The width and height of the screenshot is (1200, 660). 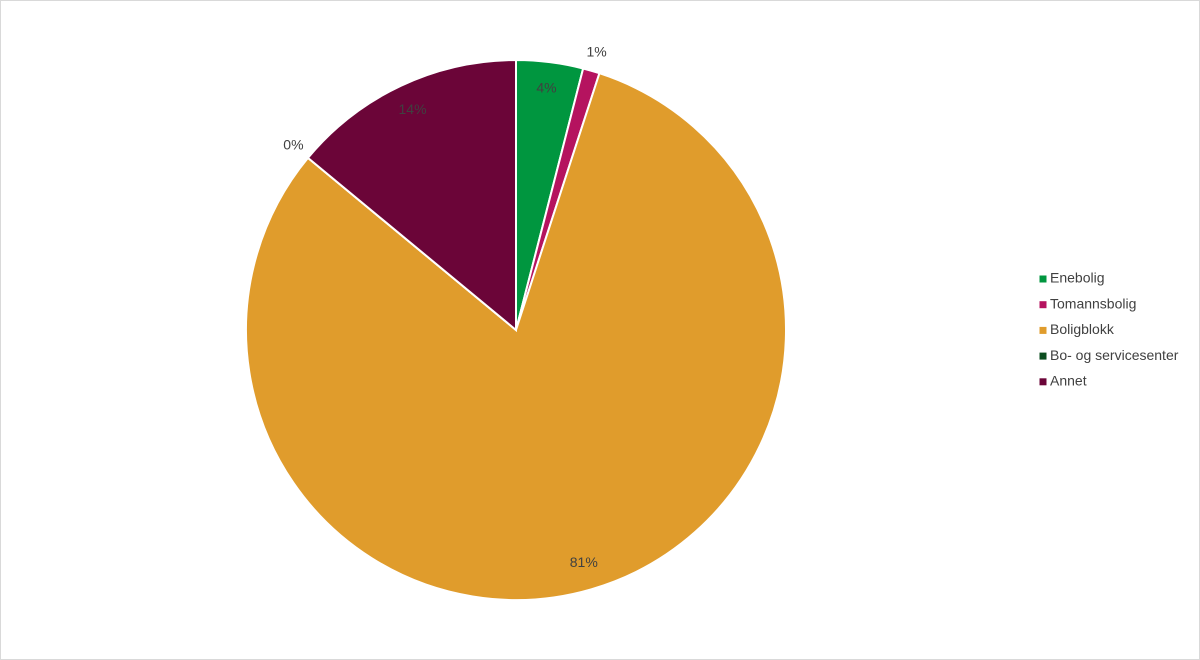 What do you see at coordinates (413, 109) in the screenshot?
I see `data-label: 14%` at bounding box center [413, 109].